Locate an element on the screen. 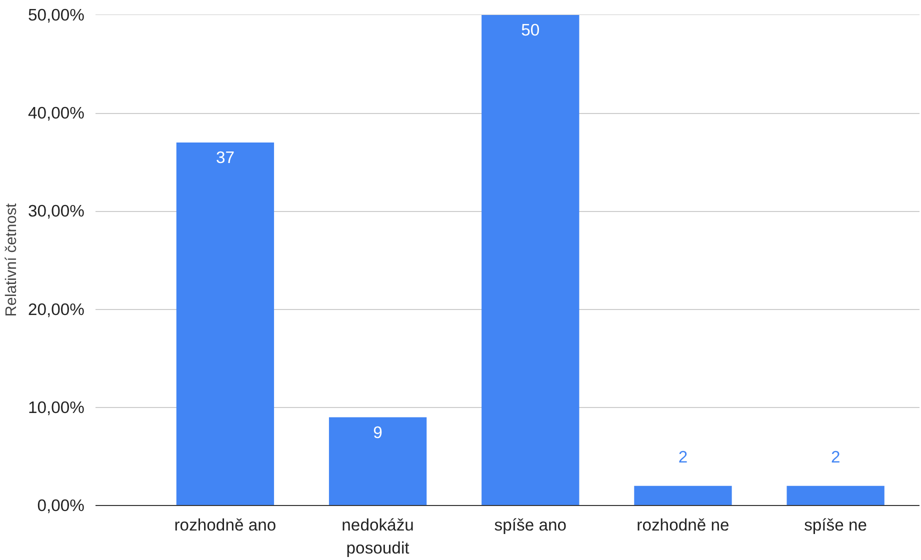 The width and height of the screenshot is (921, 560). data-label: 37 is located at coordinates (225, 158).